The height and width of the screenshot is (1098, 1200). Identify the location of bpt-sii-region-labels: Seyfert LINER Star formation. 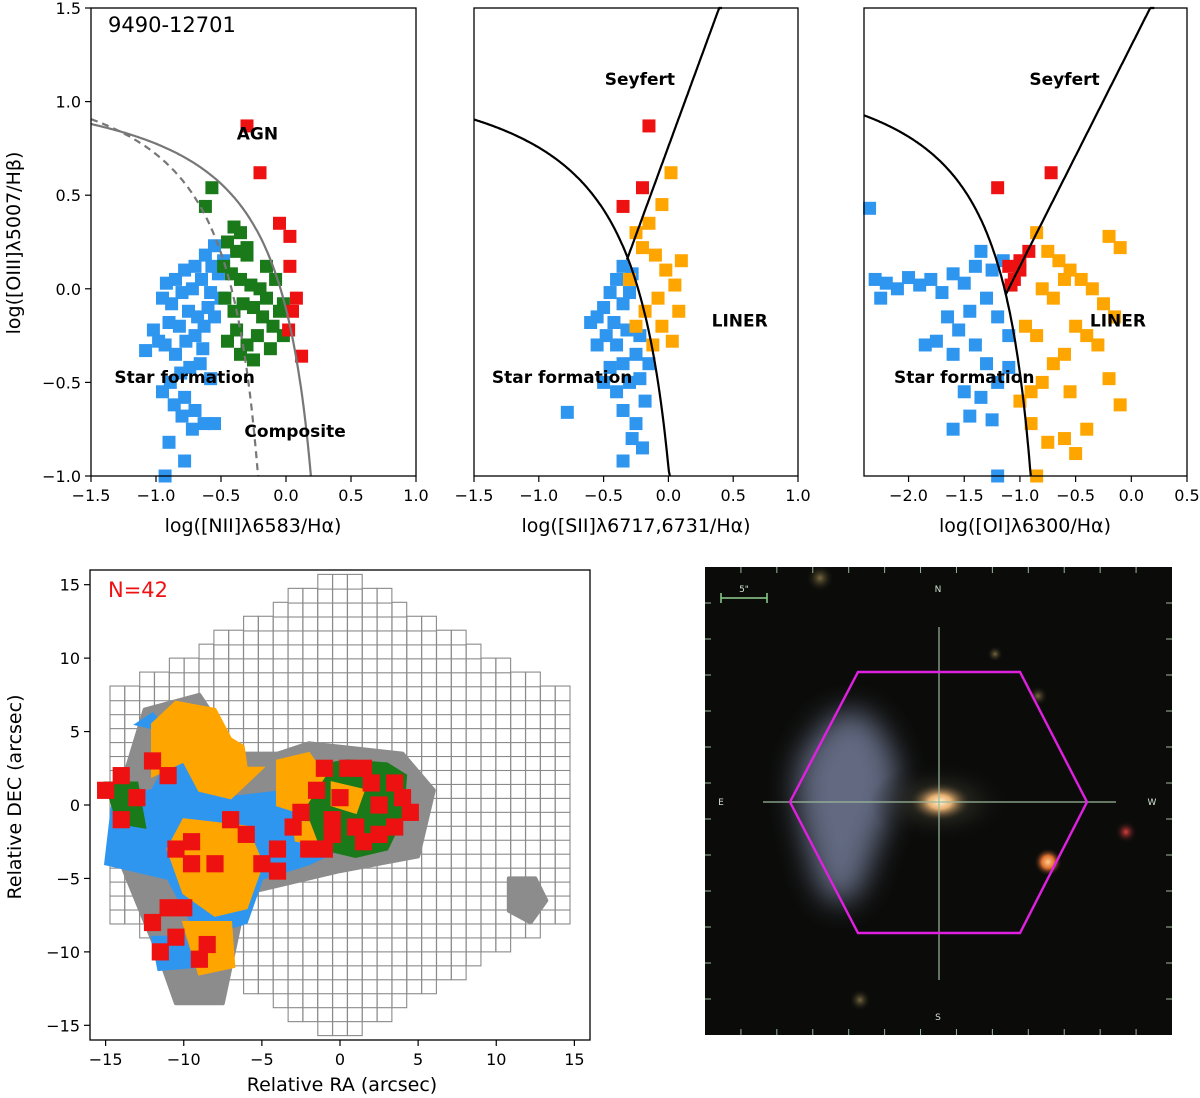
(630, 229).